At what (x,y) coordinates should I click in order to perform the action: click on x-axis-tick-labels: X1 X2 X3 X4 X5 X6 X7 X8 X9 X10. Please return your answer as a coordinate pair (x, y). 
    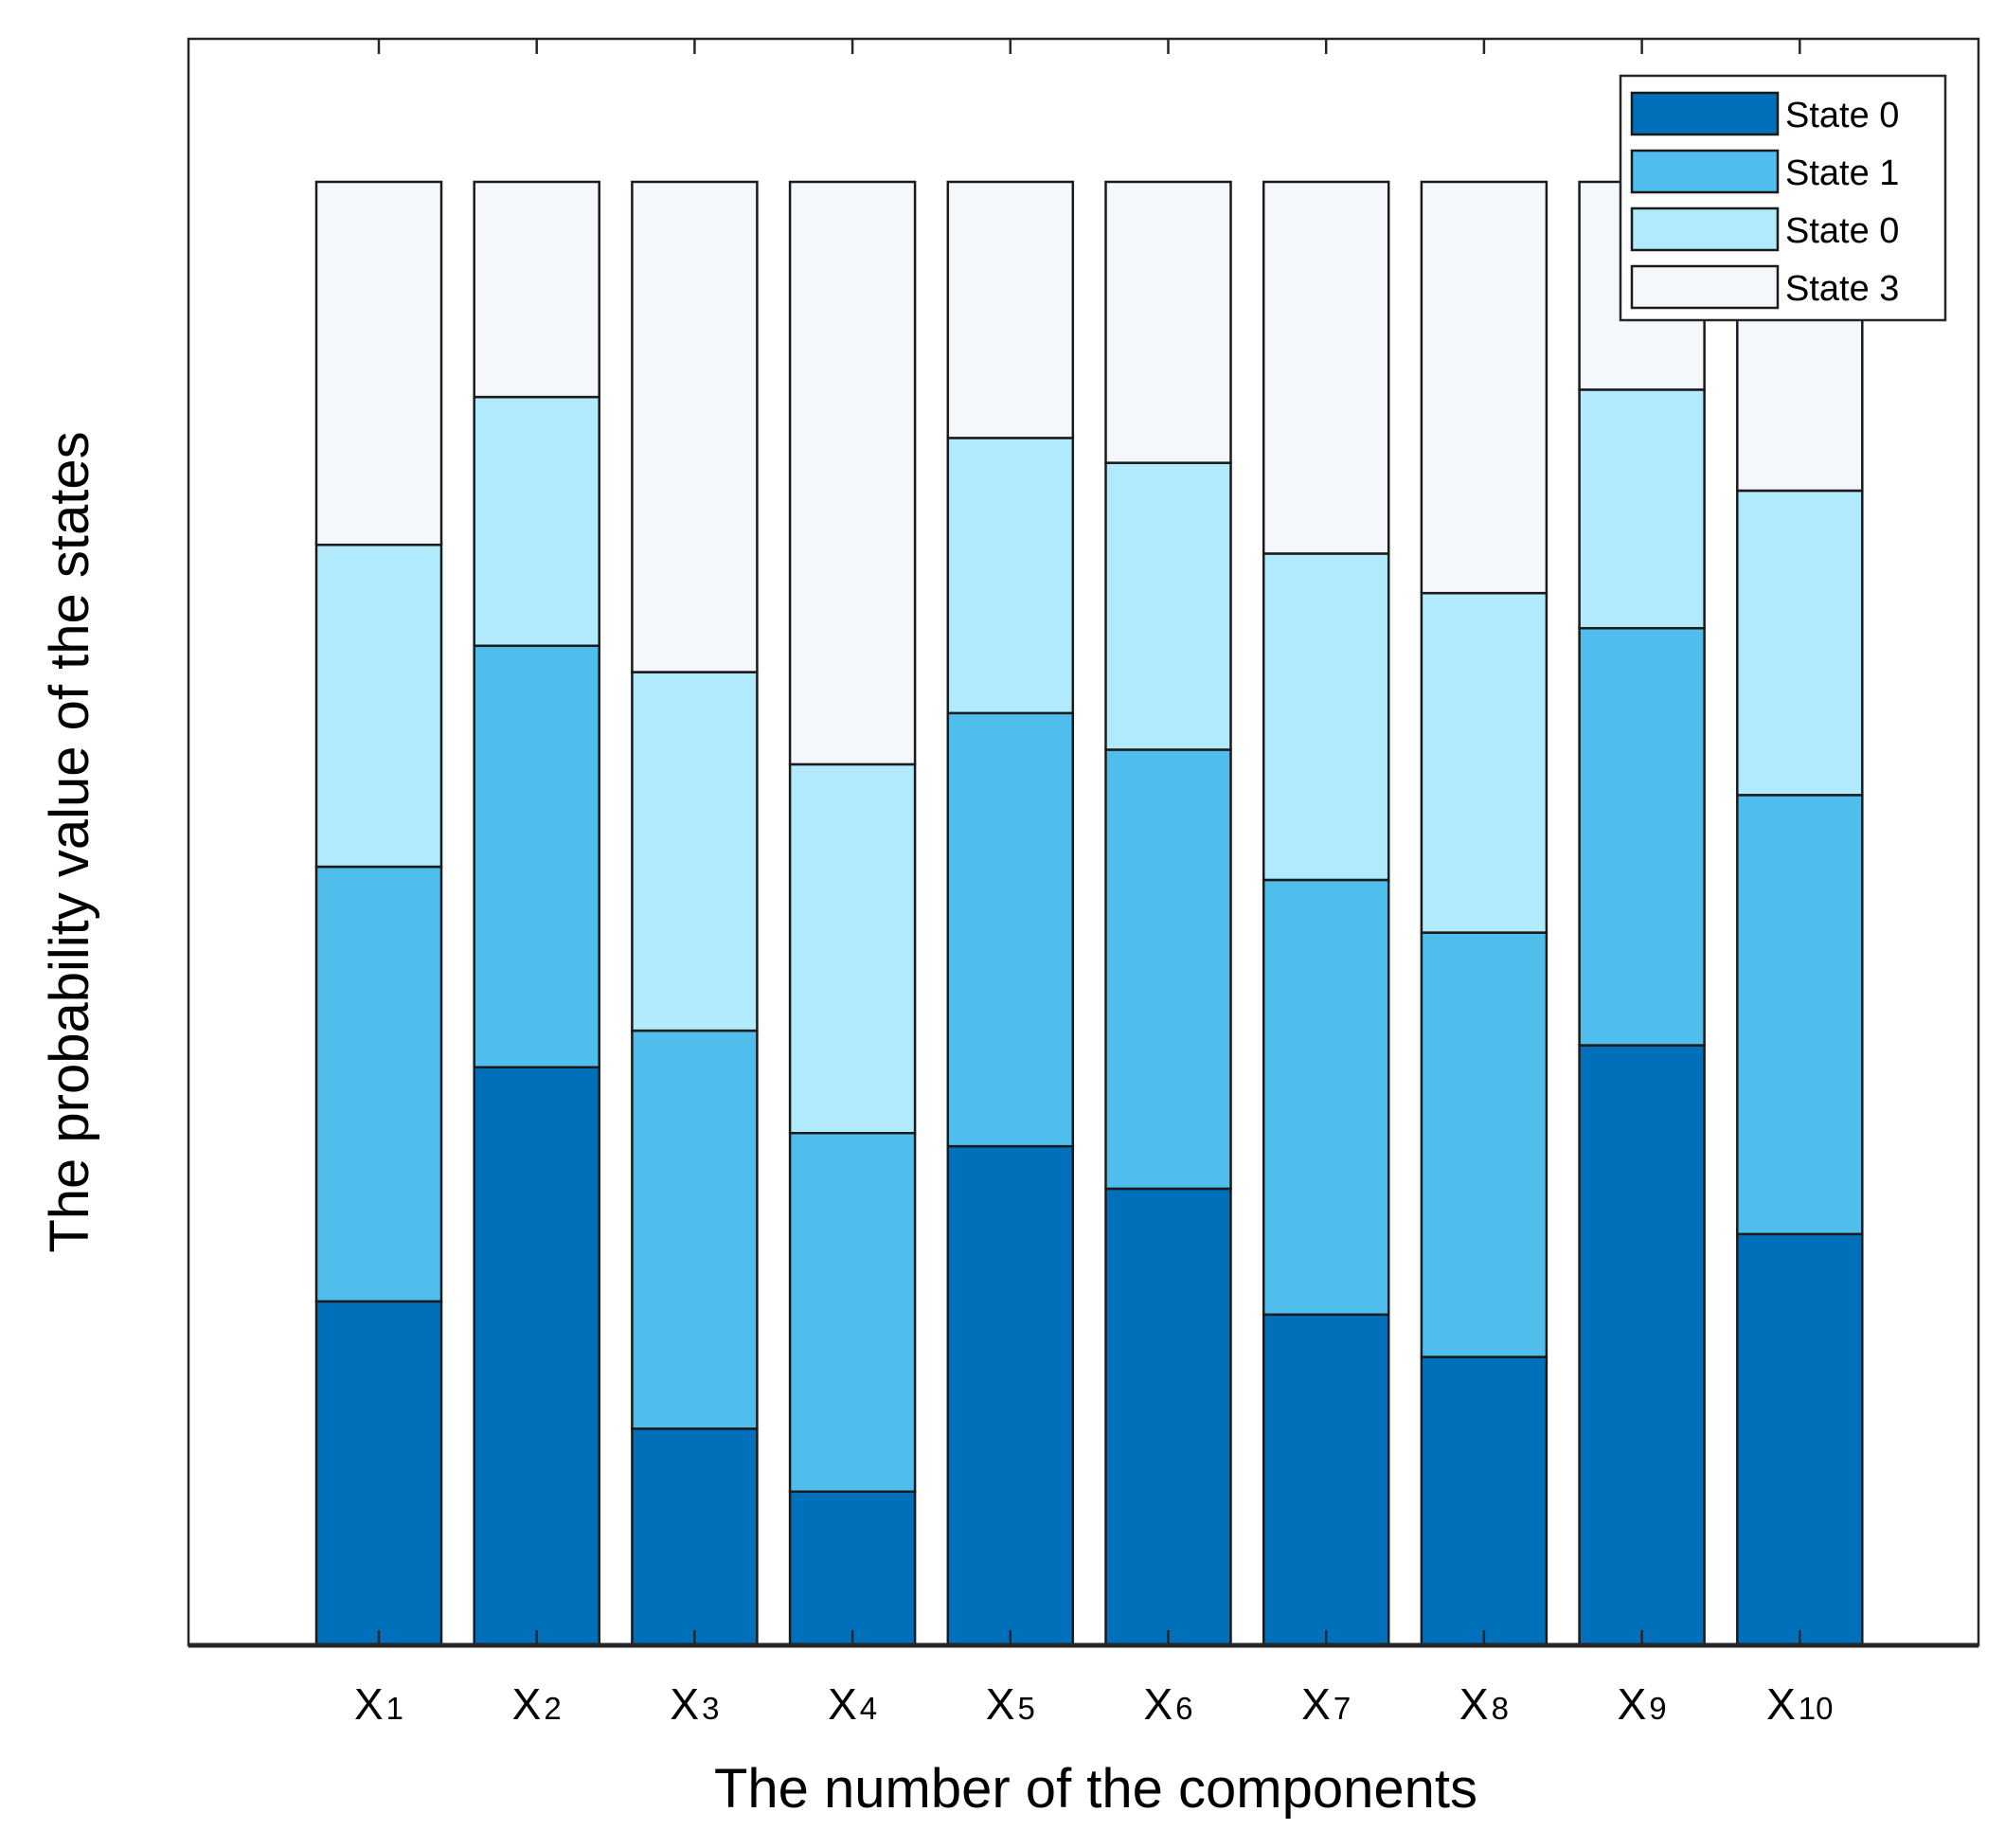
    Looking at the image, I should click on (1094, 1704).